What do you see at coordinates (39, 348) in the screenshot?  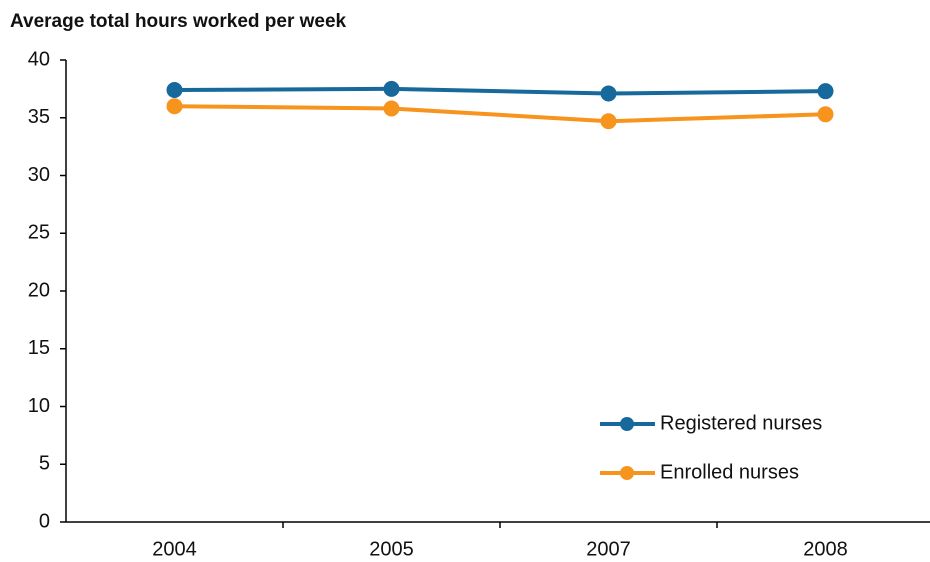 I see `y-tick-label: 15` at bounding box center [39, 348].